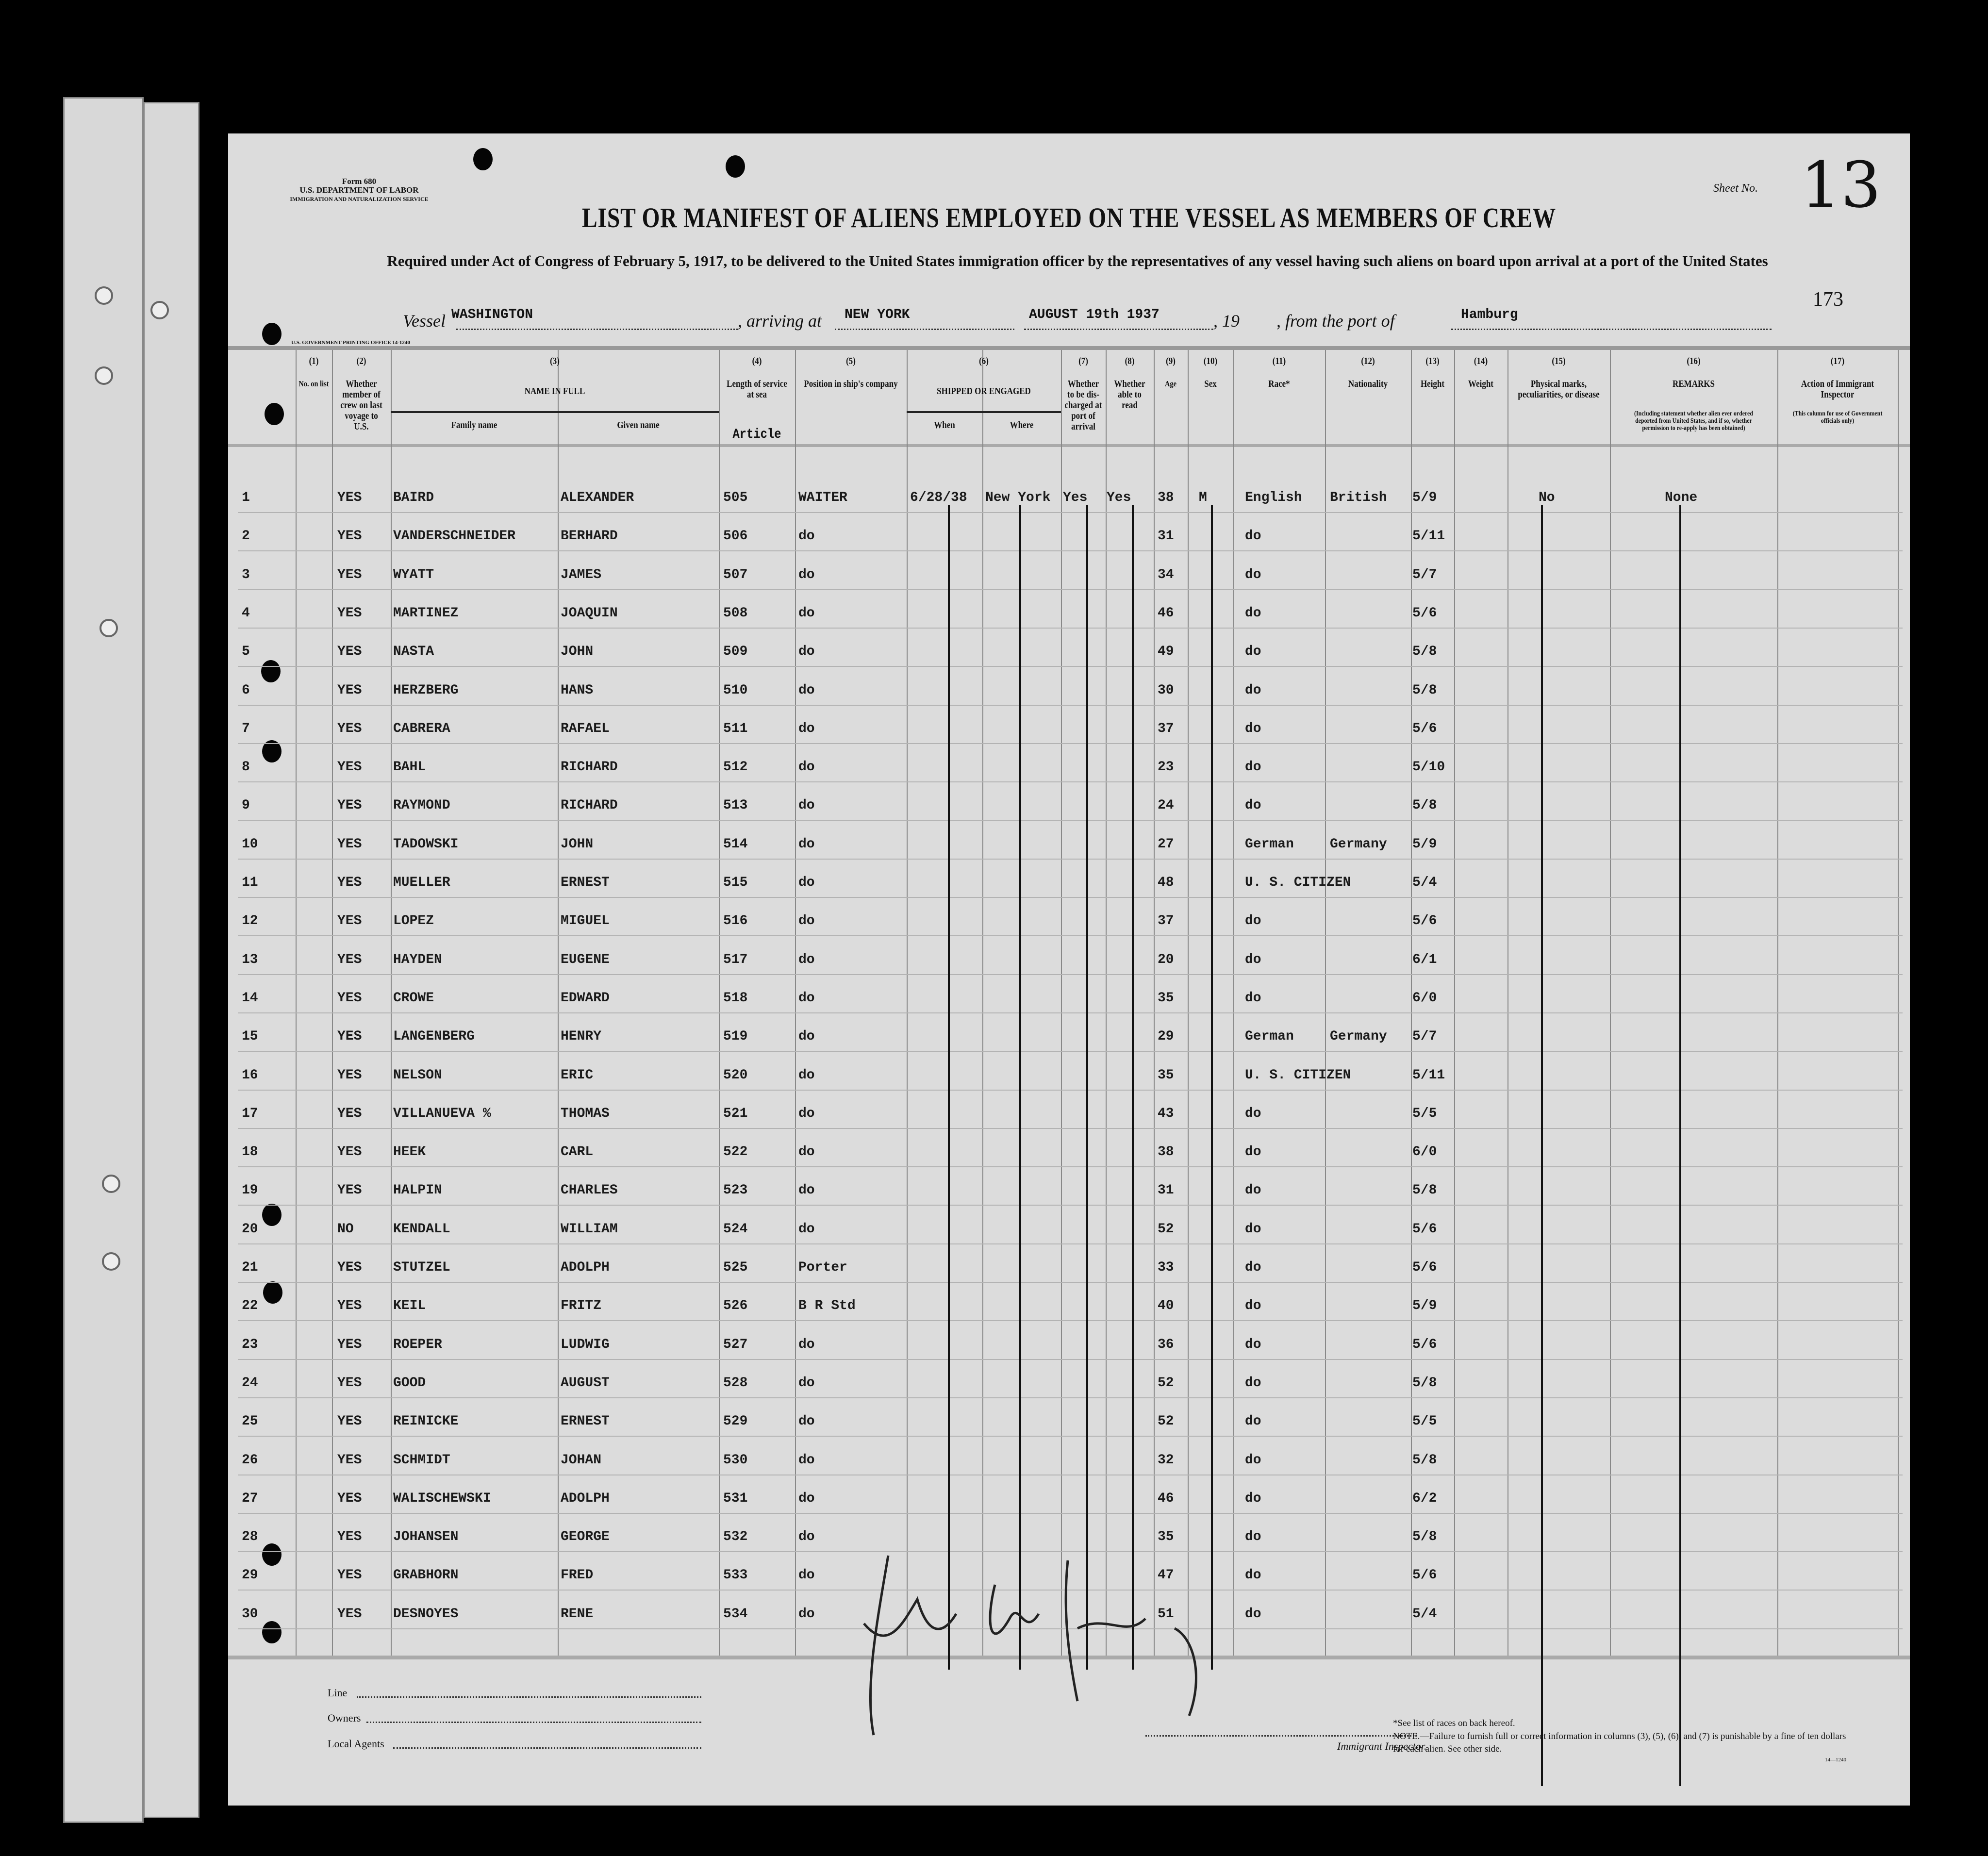 The width and height of the screenshot is (1988, 1856). I want to click on row-number: 16, so click(250, 1075).